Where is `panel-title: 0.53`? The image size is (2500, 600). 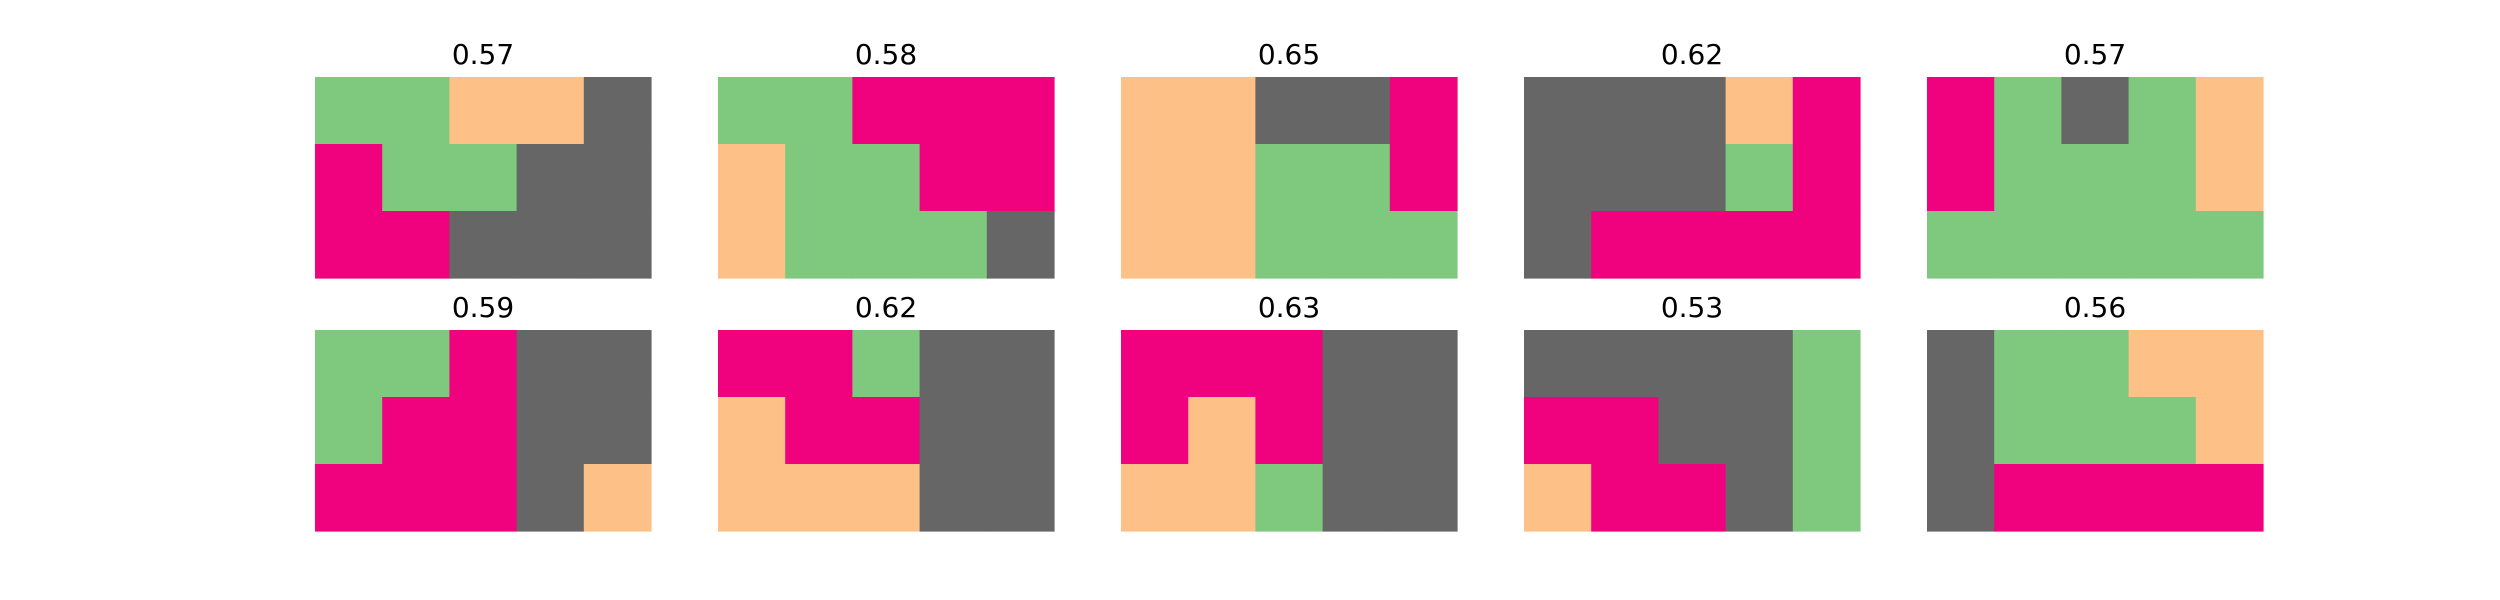 panel-title: 0.53 is located at coordinates (1692, 307).